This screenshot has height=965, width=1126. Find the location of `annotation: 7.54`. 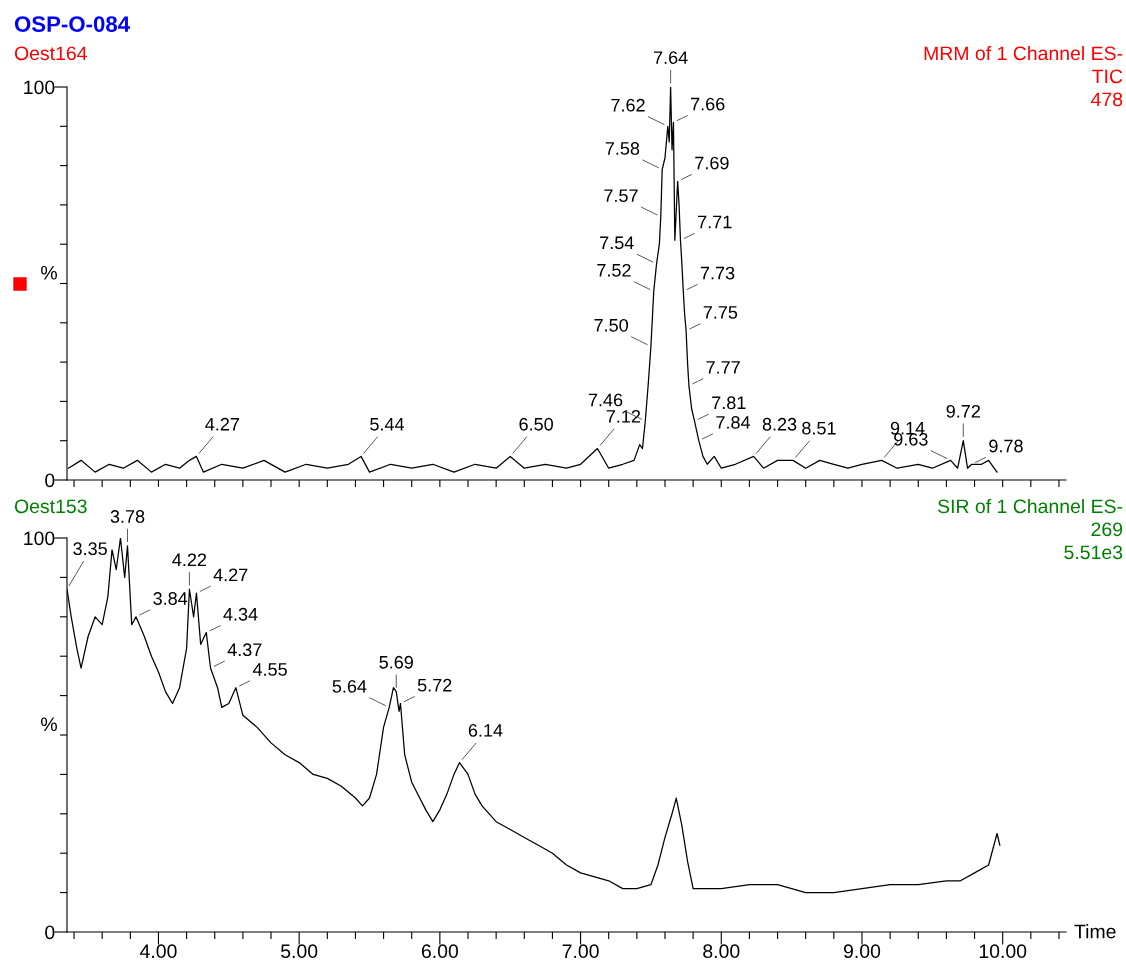

annotation: 7.54 is located at coordinates (617, 243).